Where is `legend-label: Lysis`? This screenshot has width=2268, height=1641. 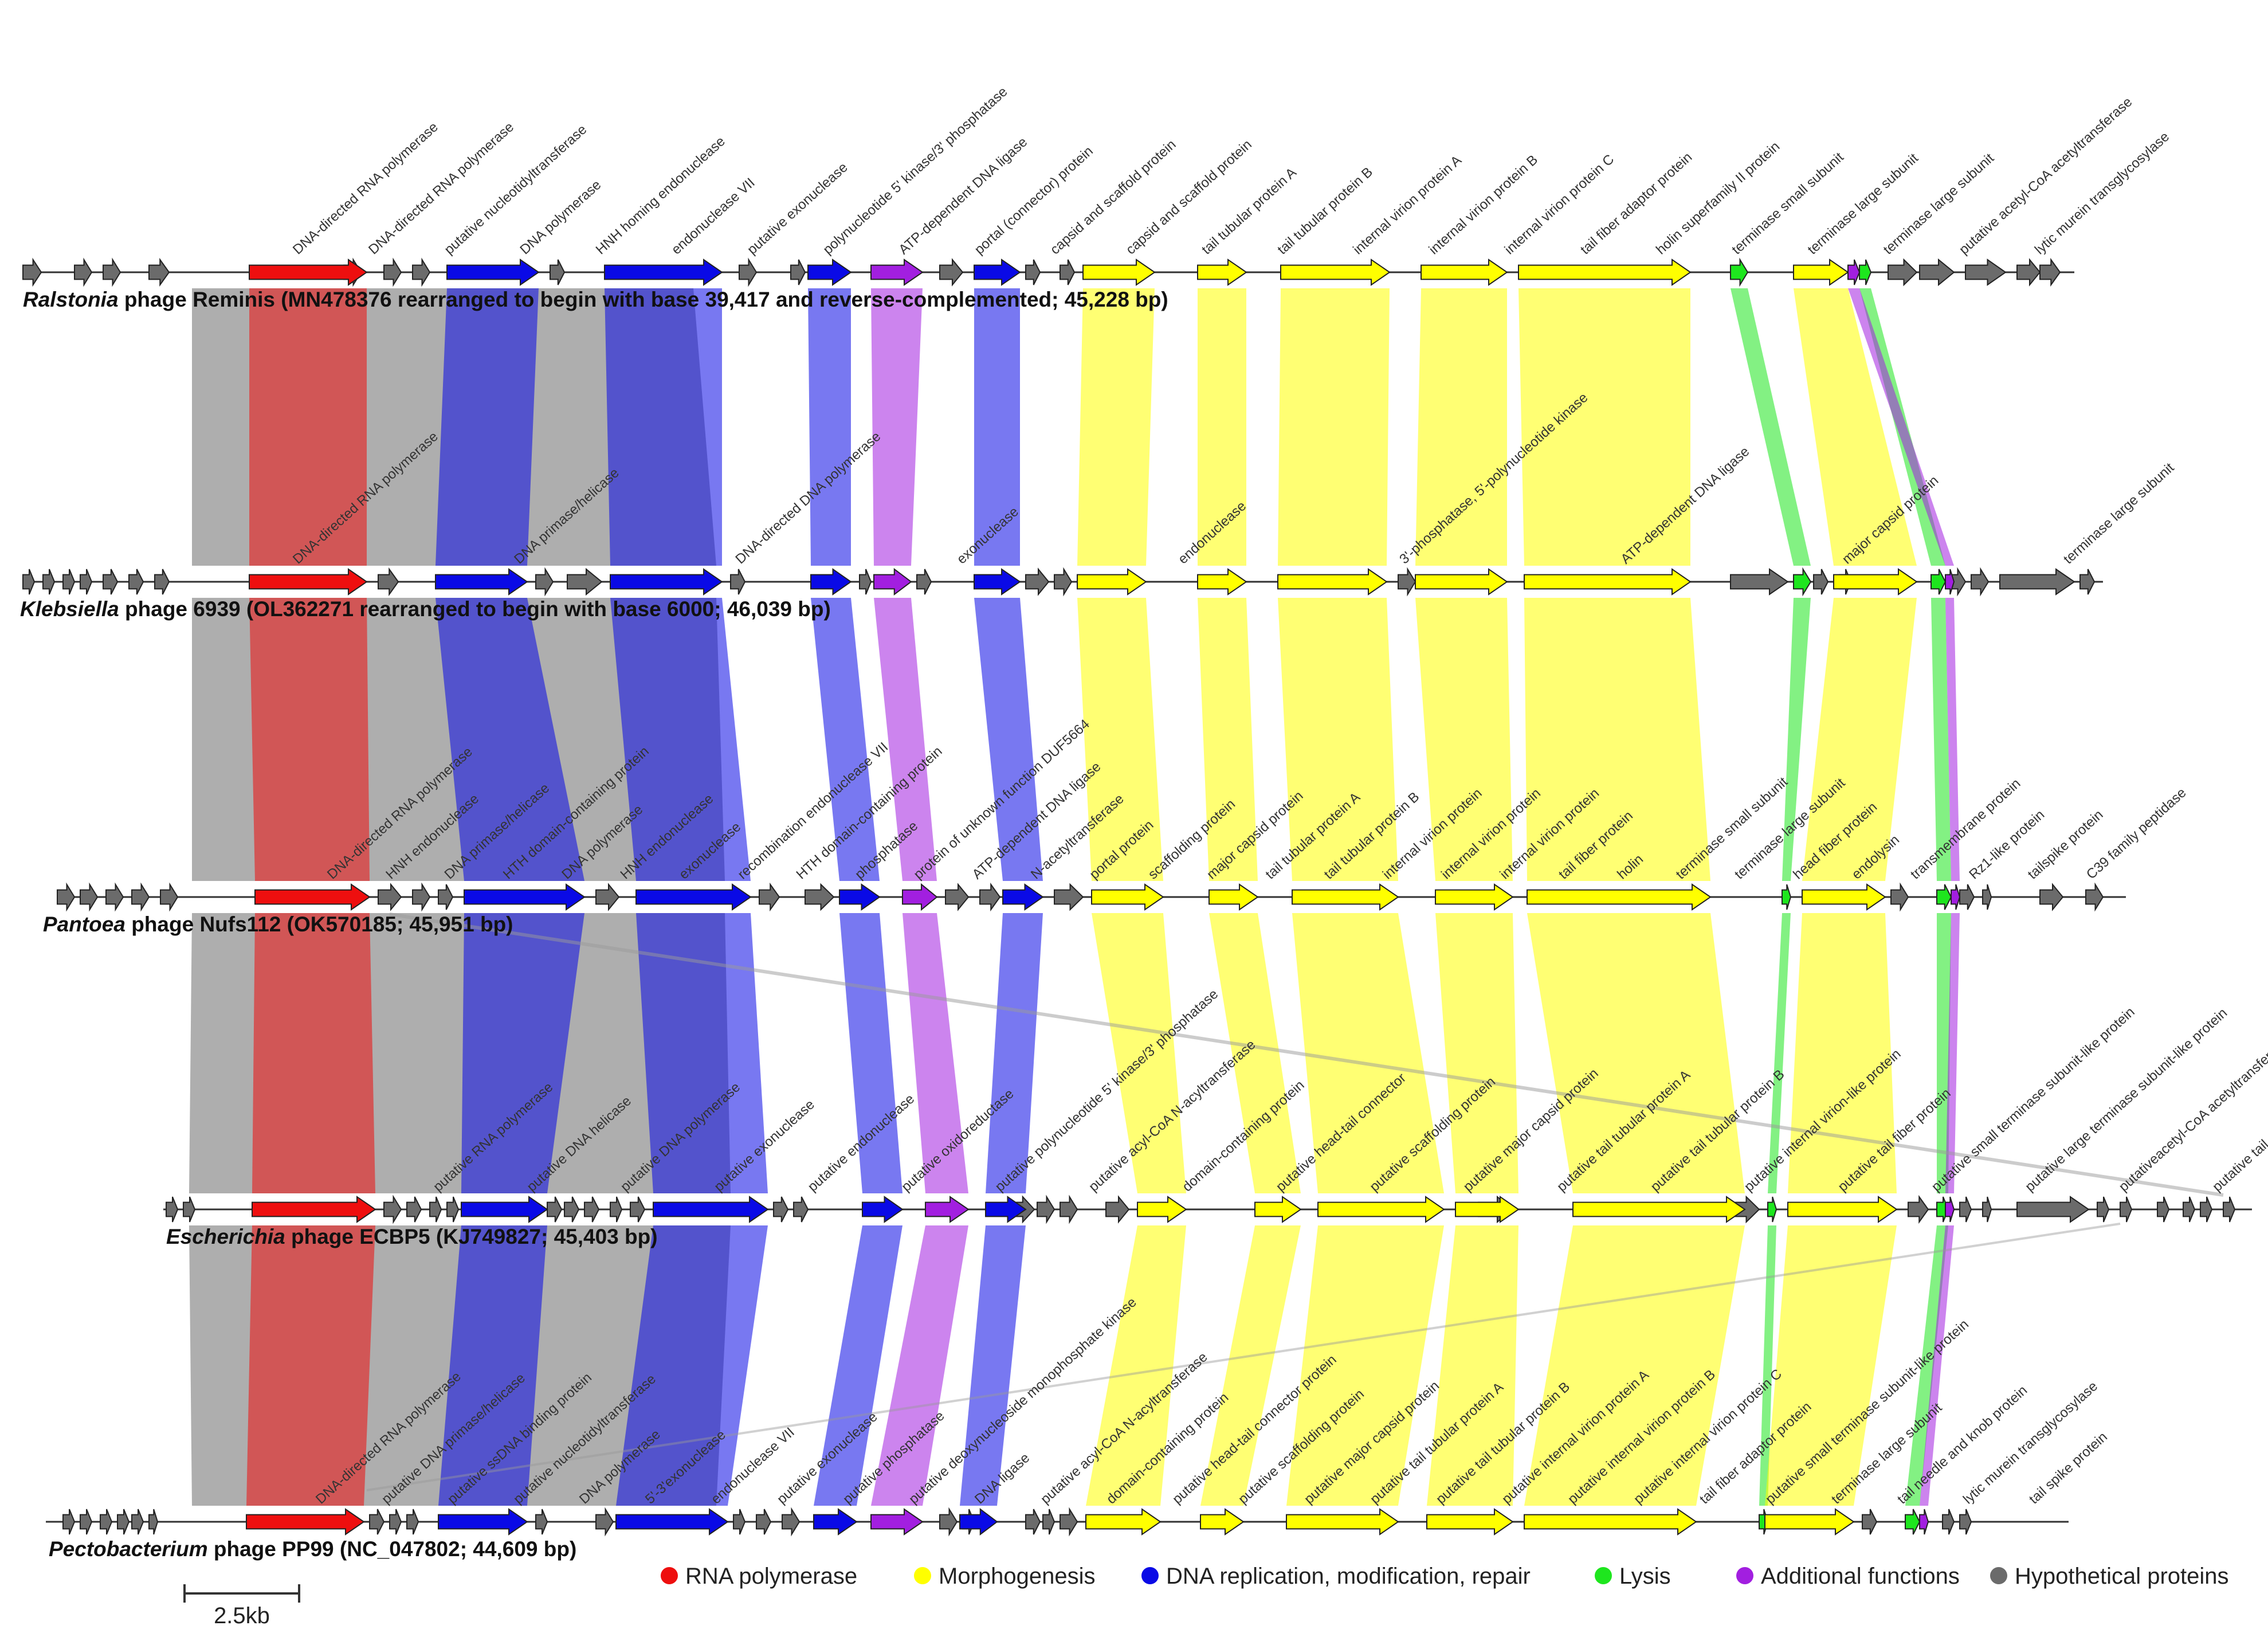 legend-label: Lysis is located at coordinates (1645, 1576).